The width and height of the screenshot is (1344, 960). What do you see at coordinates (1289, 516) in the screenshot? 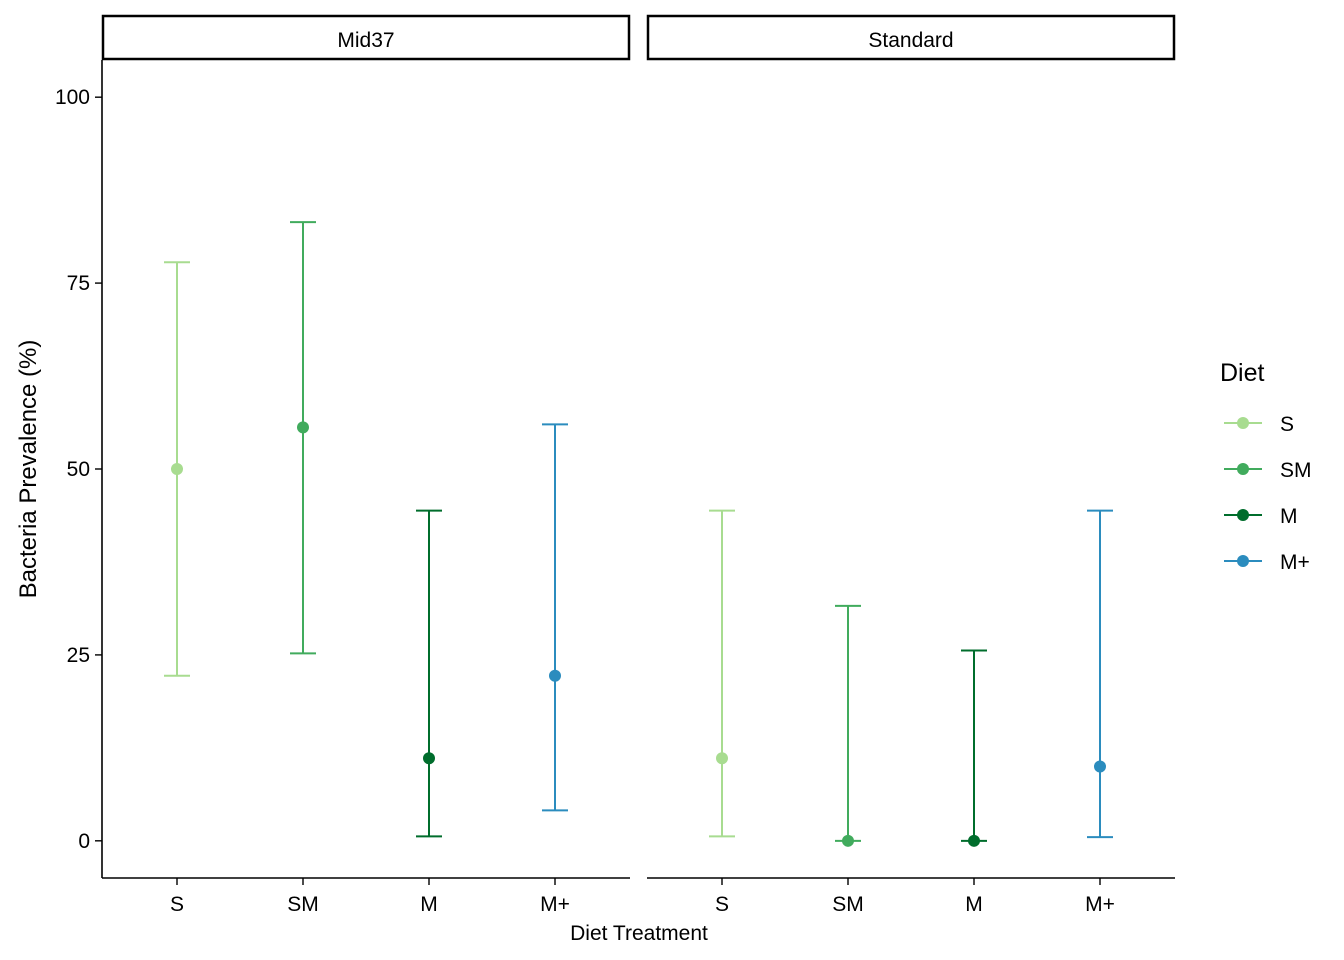
I see `legend-label: M` at bounding box center [1289, 516].